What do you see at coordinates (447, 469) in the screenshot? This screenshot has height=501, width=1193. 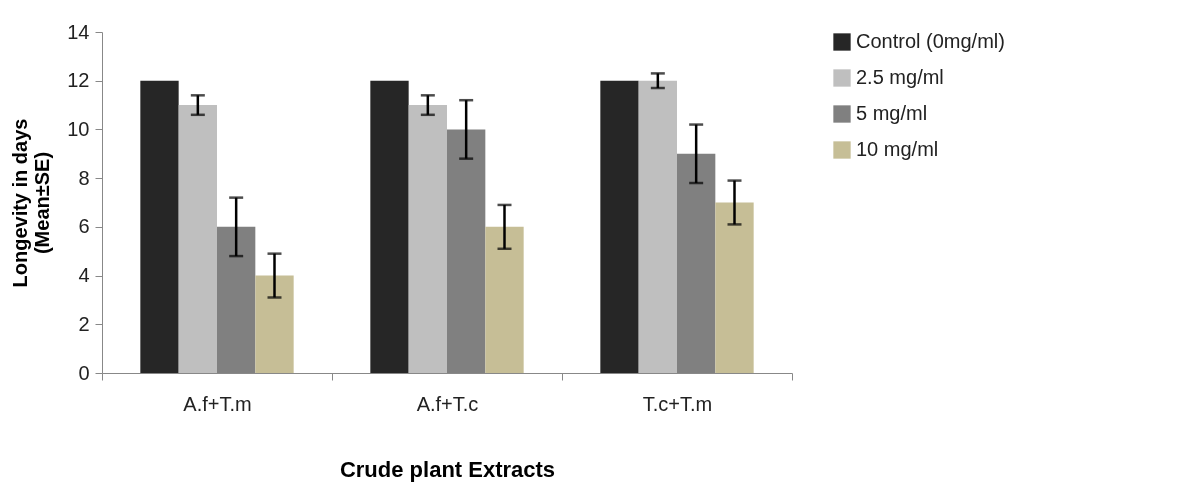 I see `x-axis-title: Crude plant Extracts` at bounding box center [447, 469].